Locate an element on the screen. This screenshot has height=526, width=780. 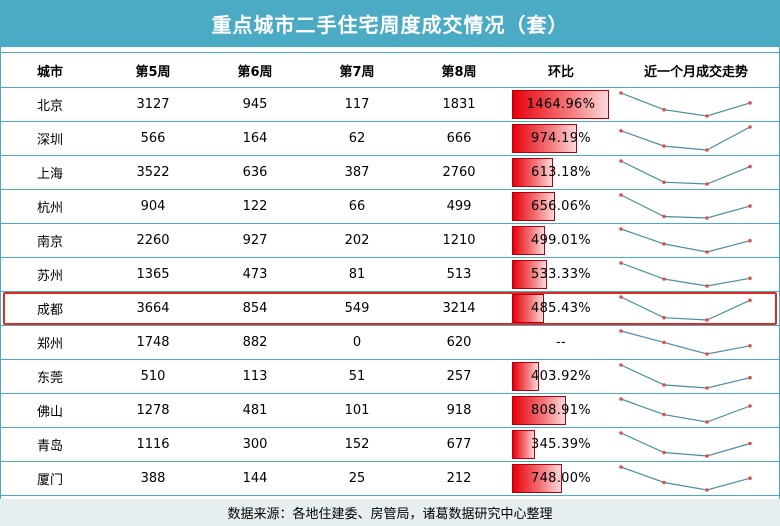
header-city: 城市 is located at coordinates (51, 70).